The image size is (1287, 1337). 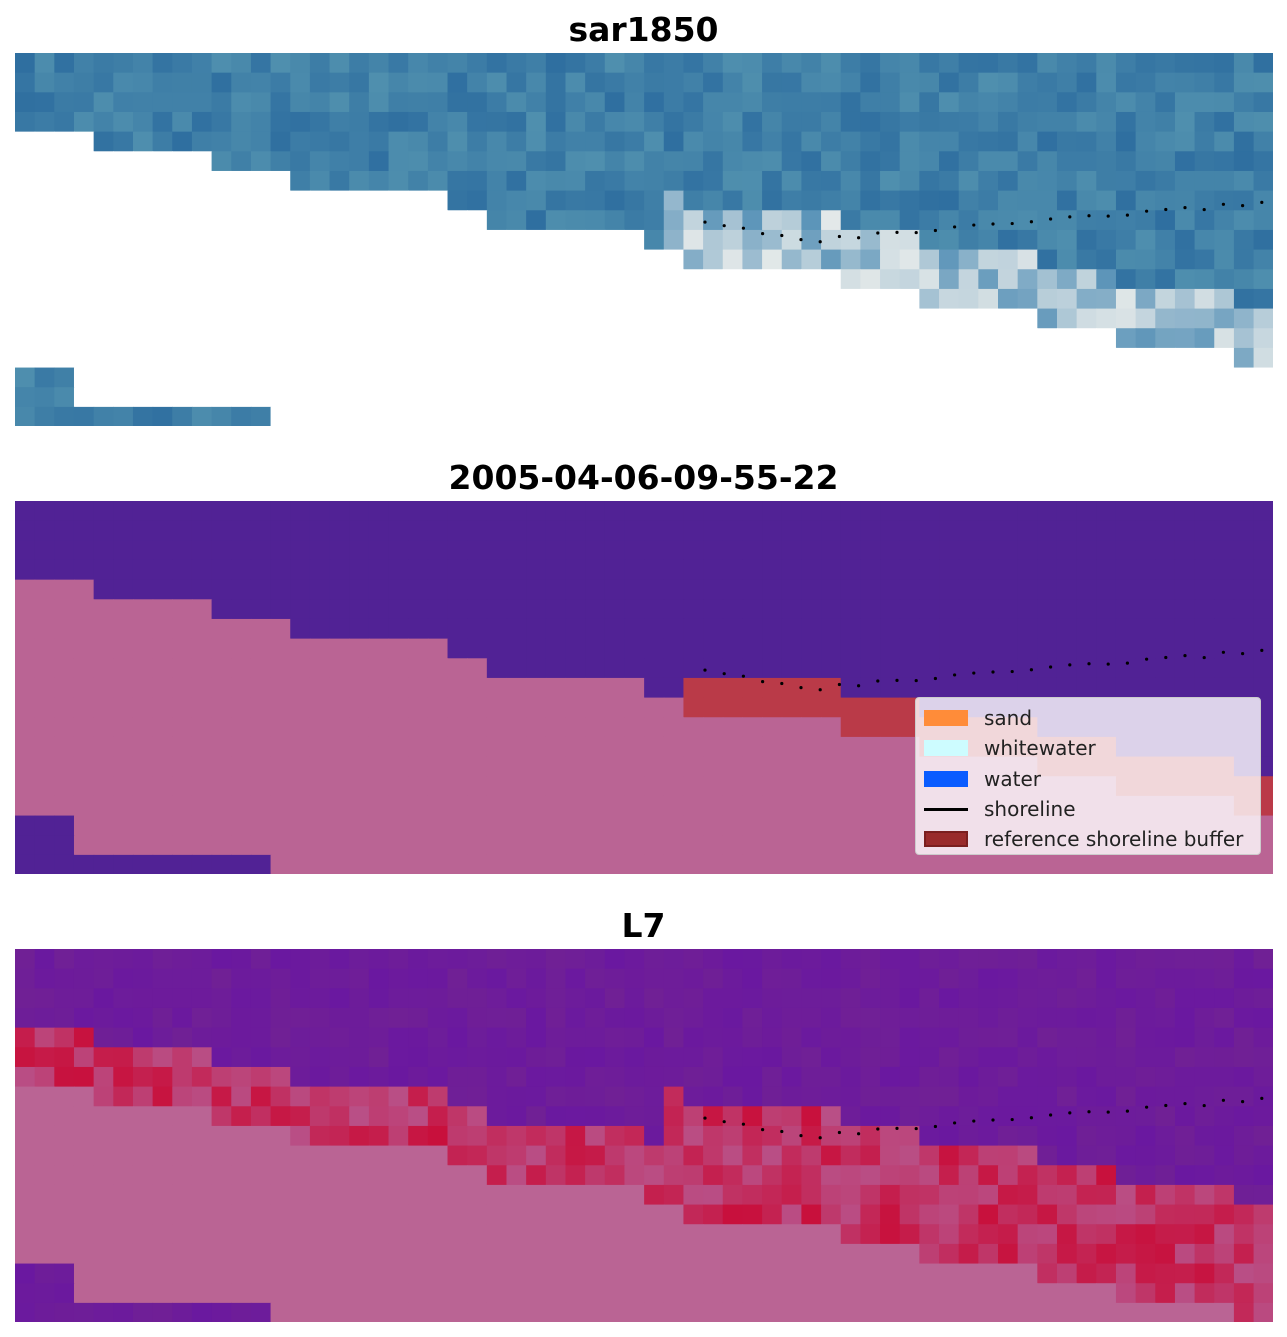 I want to click on legend-item-buffer: reference shoreline buffer, so click(x=1088, y=839).